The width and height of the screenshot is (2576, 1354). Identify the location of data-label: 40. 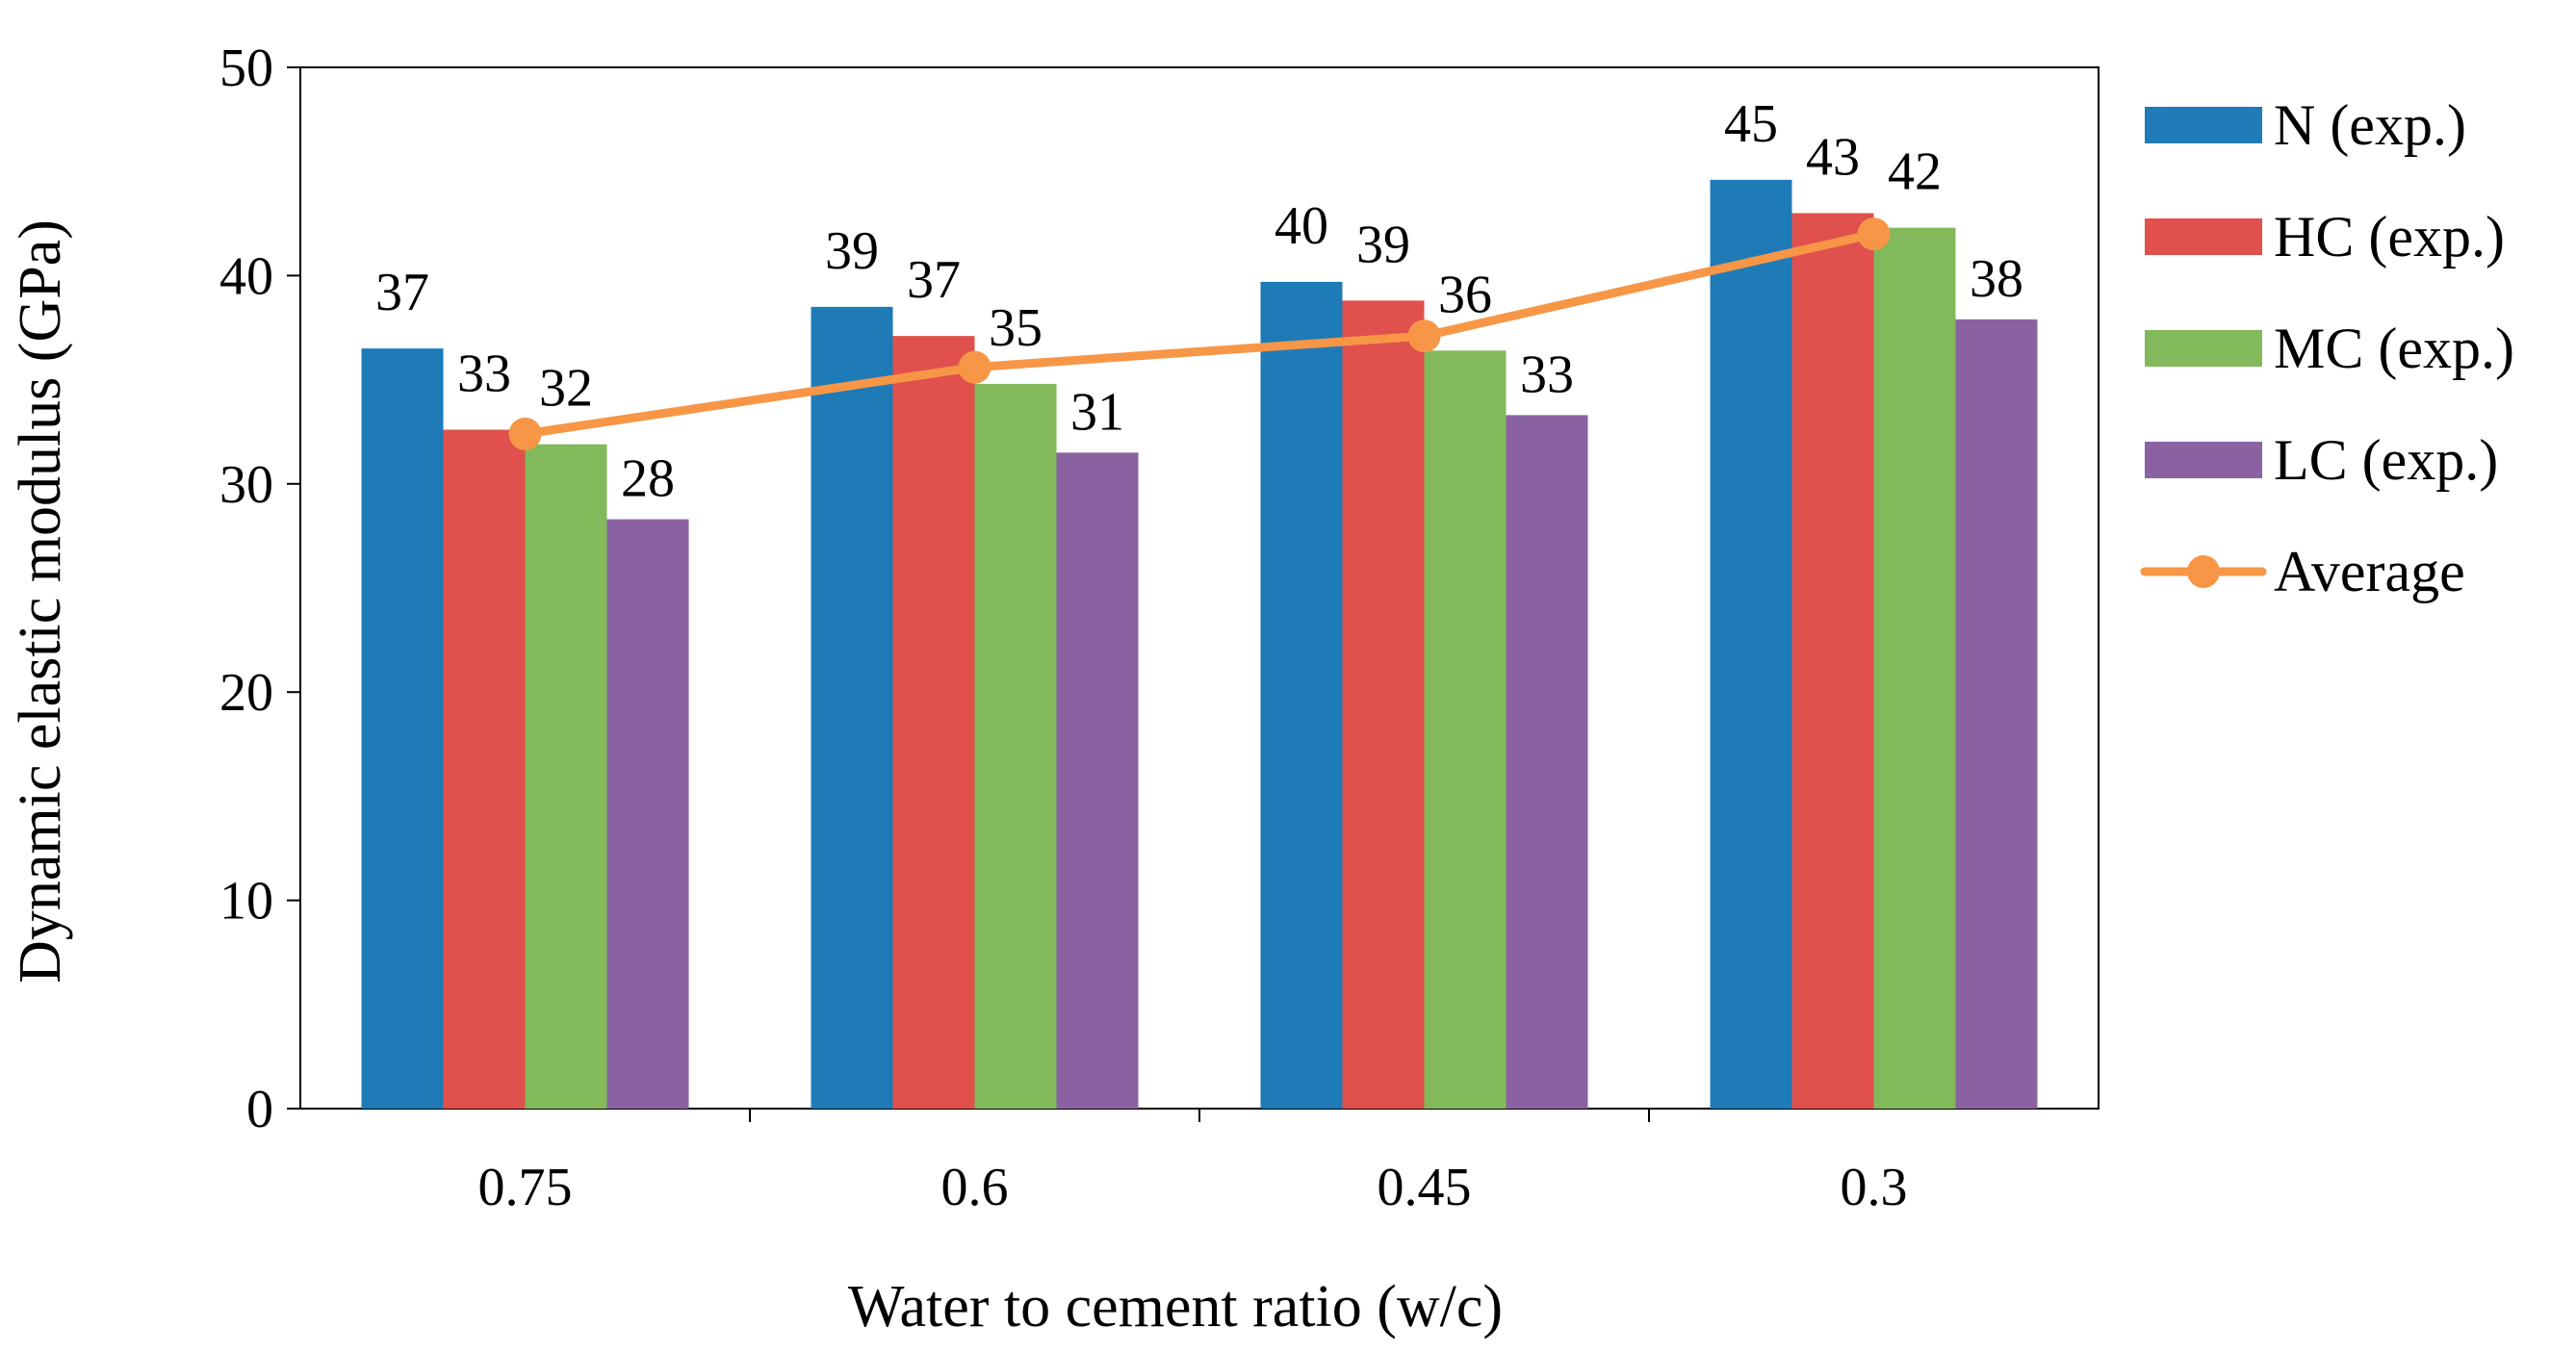
(1302, 226).